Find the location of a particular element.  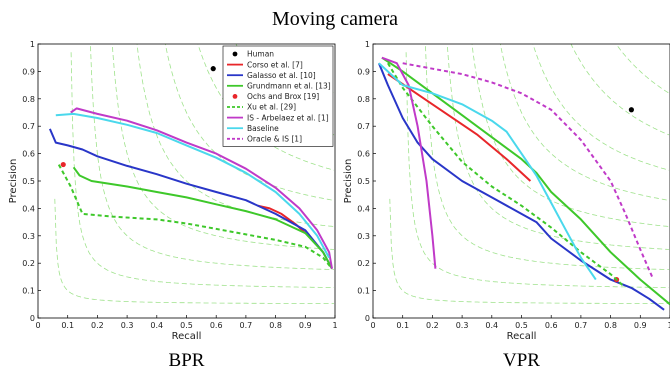

legend-label-grundmann-et-al-13: Grundmann et al. [13] is located at coordinates (289, 86).